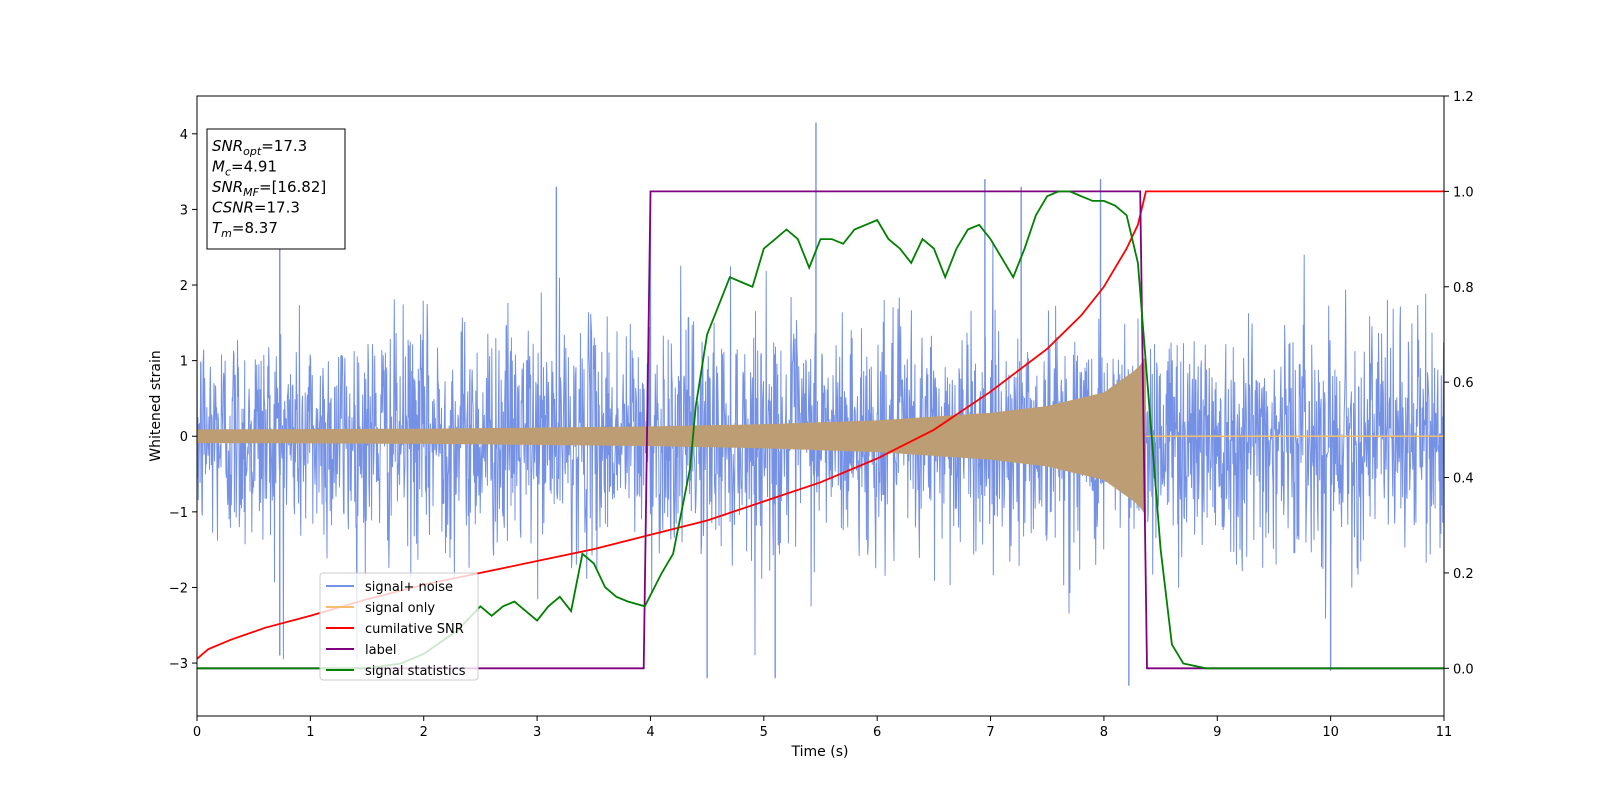 The height and width of the screenshot is (804, 1600). What do you see at coordinates (1463, 383) in the screenshot?
I see `y2-tick-label: 0.6` at bounding box center [1463, 383].